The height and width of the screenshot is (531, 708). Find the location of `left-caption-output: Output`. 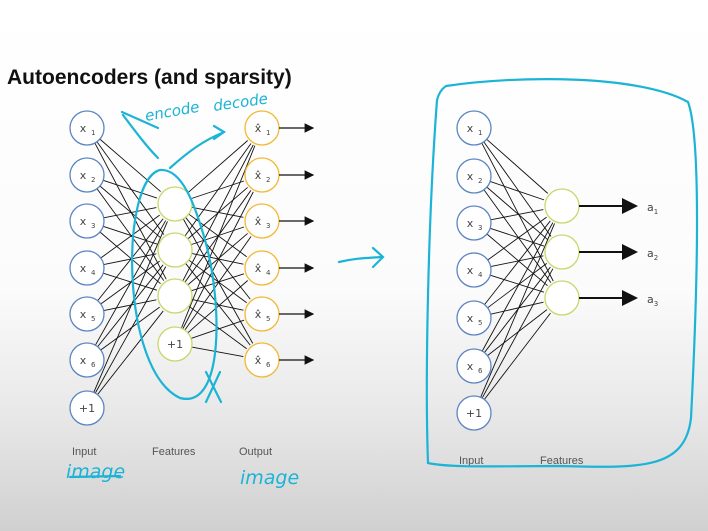

left-caption-output: Output is located at coordinates (255, 452).